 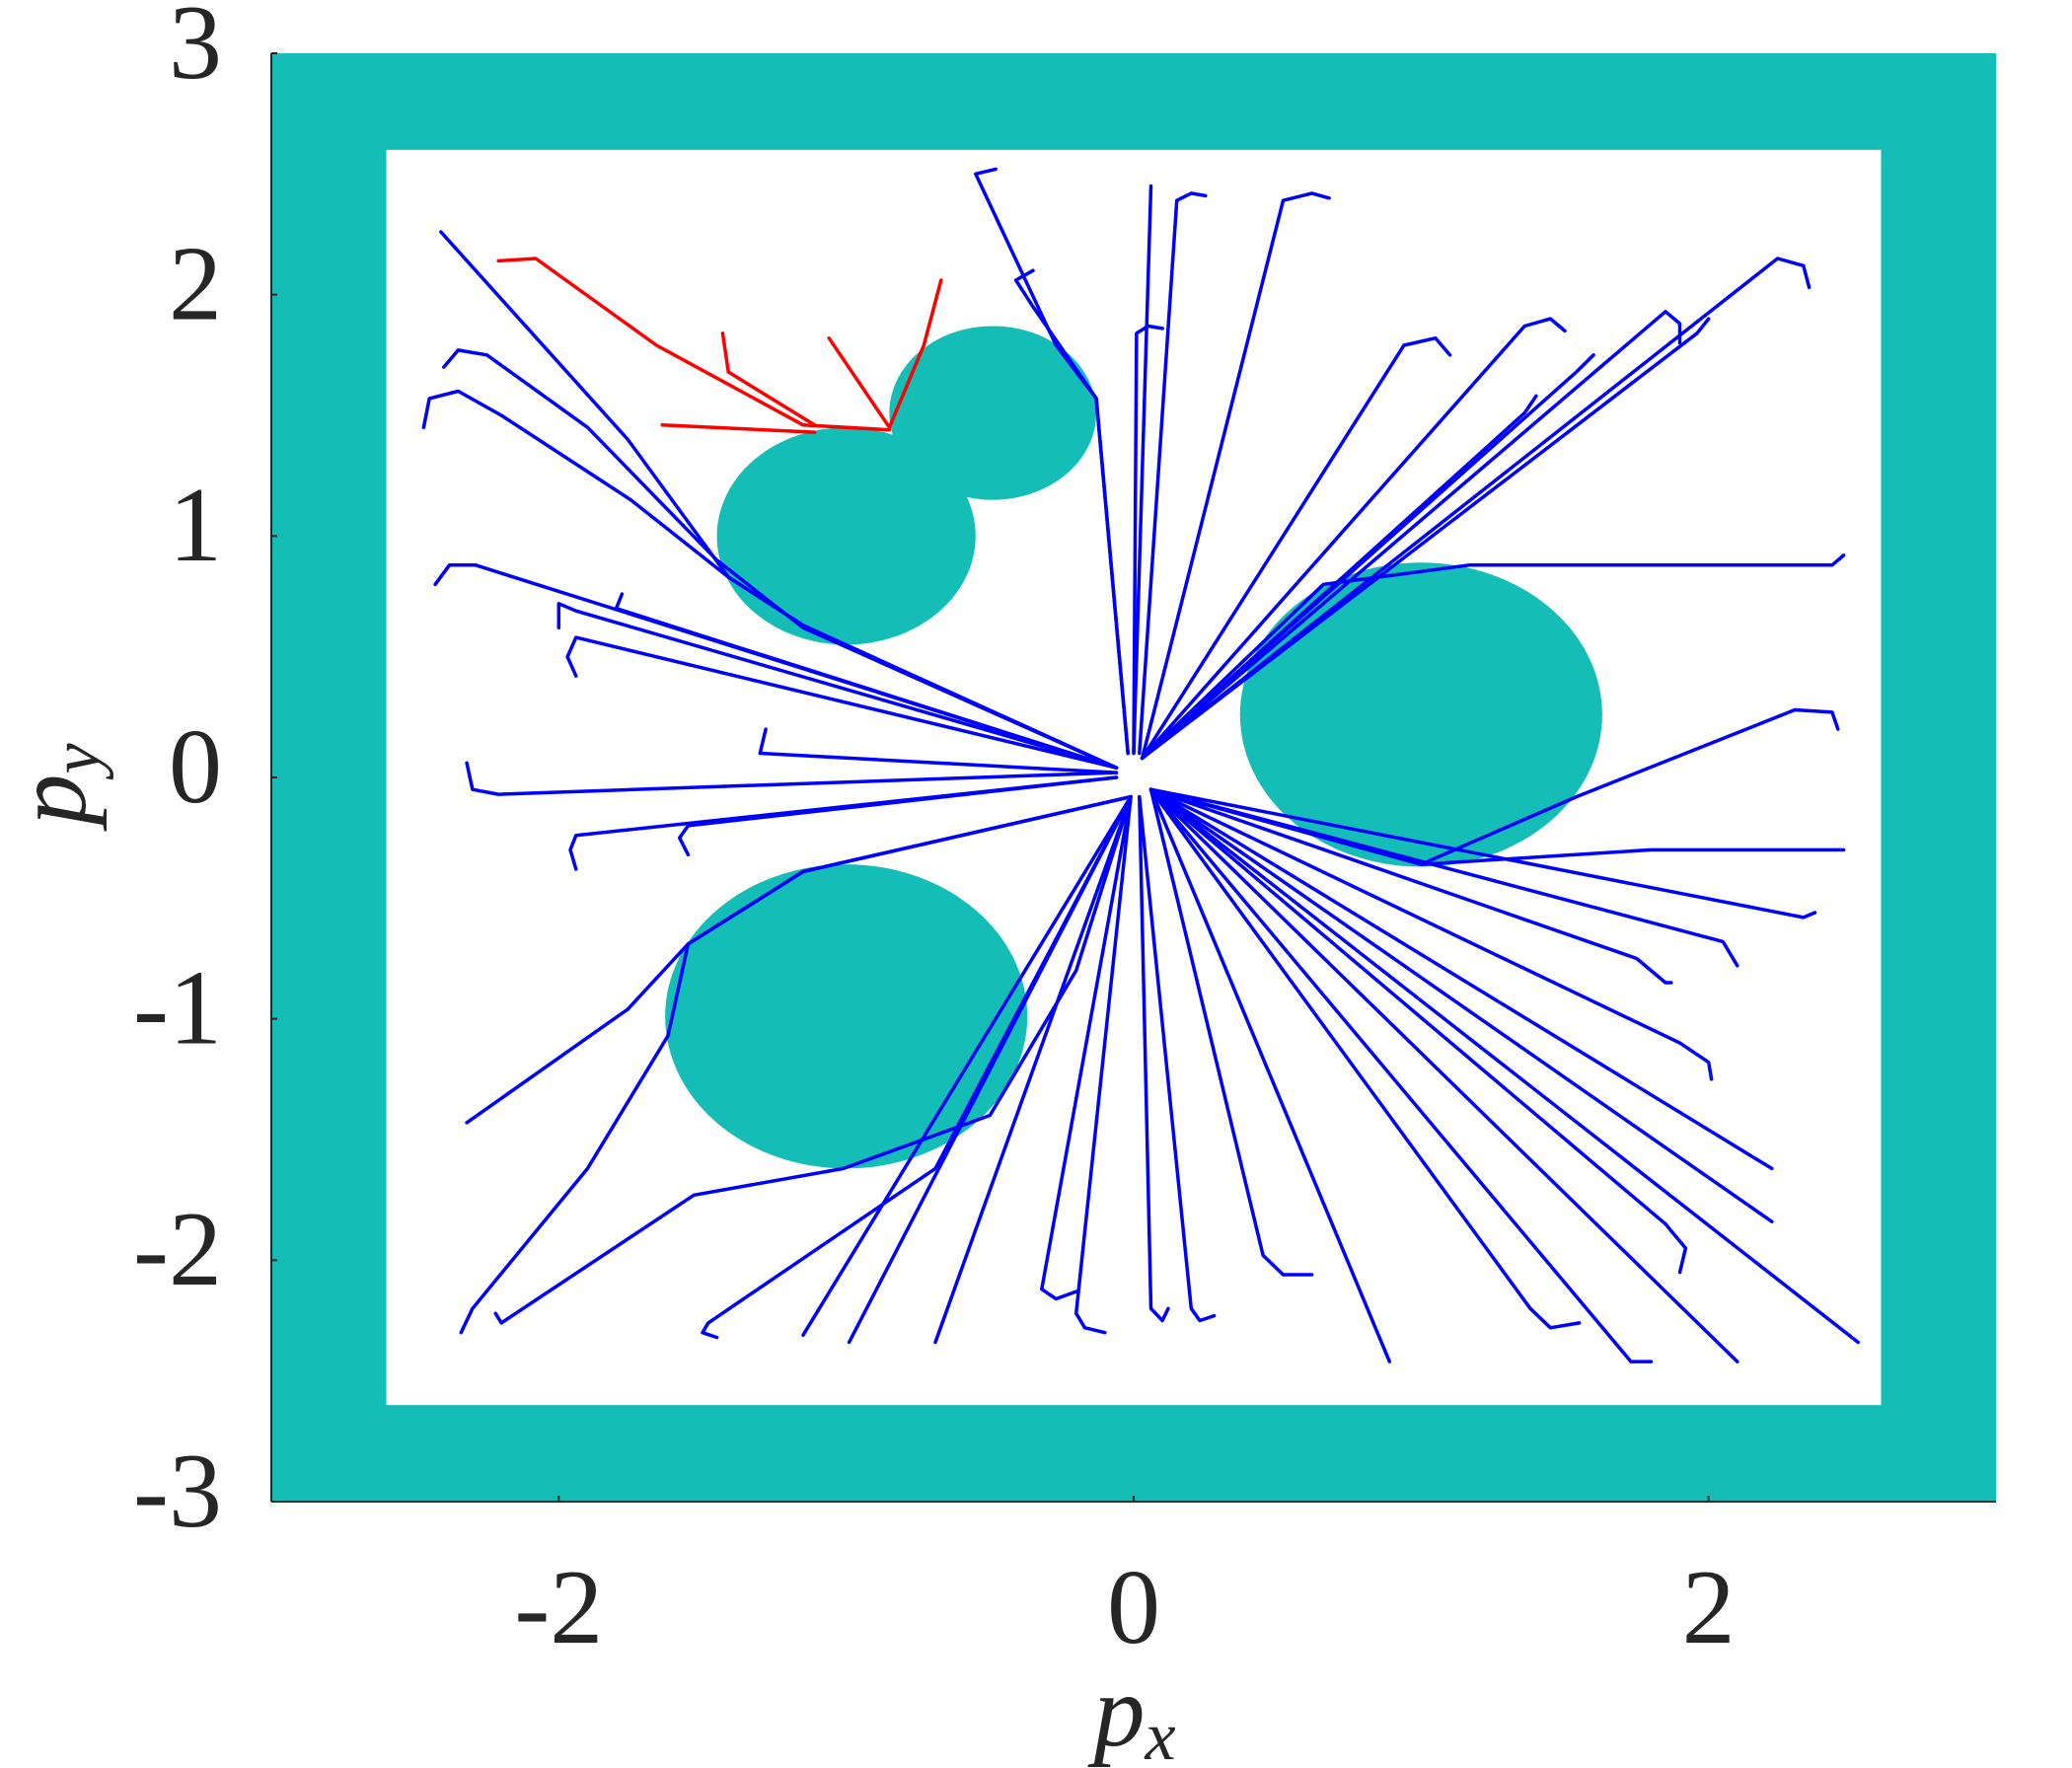 What do you see at coordinates (558, 1607) in the screenshot?
I see `x-tick-label: -2` at bounding box center [558, 1607].